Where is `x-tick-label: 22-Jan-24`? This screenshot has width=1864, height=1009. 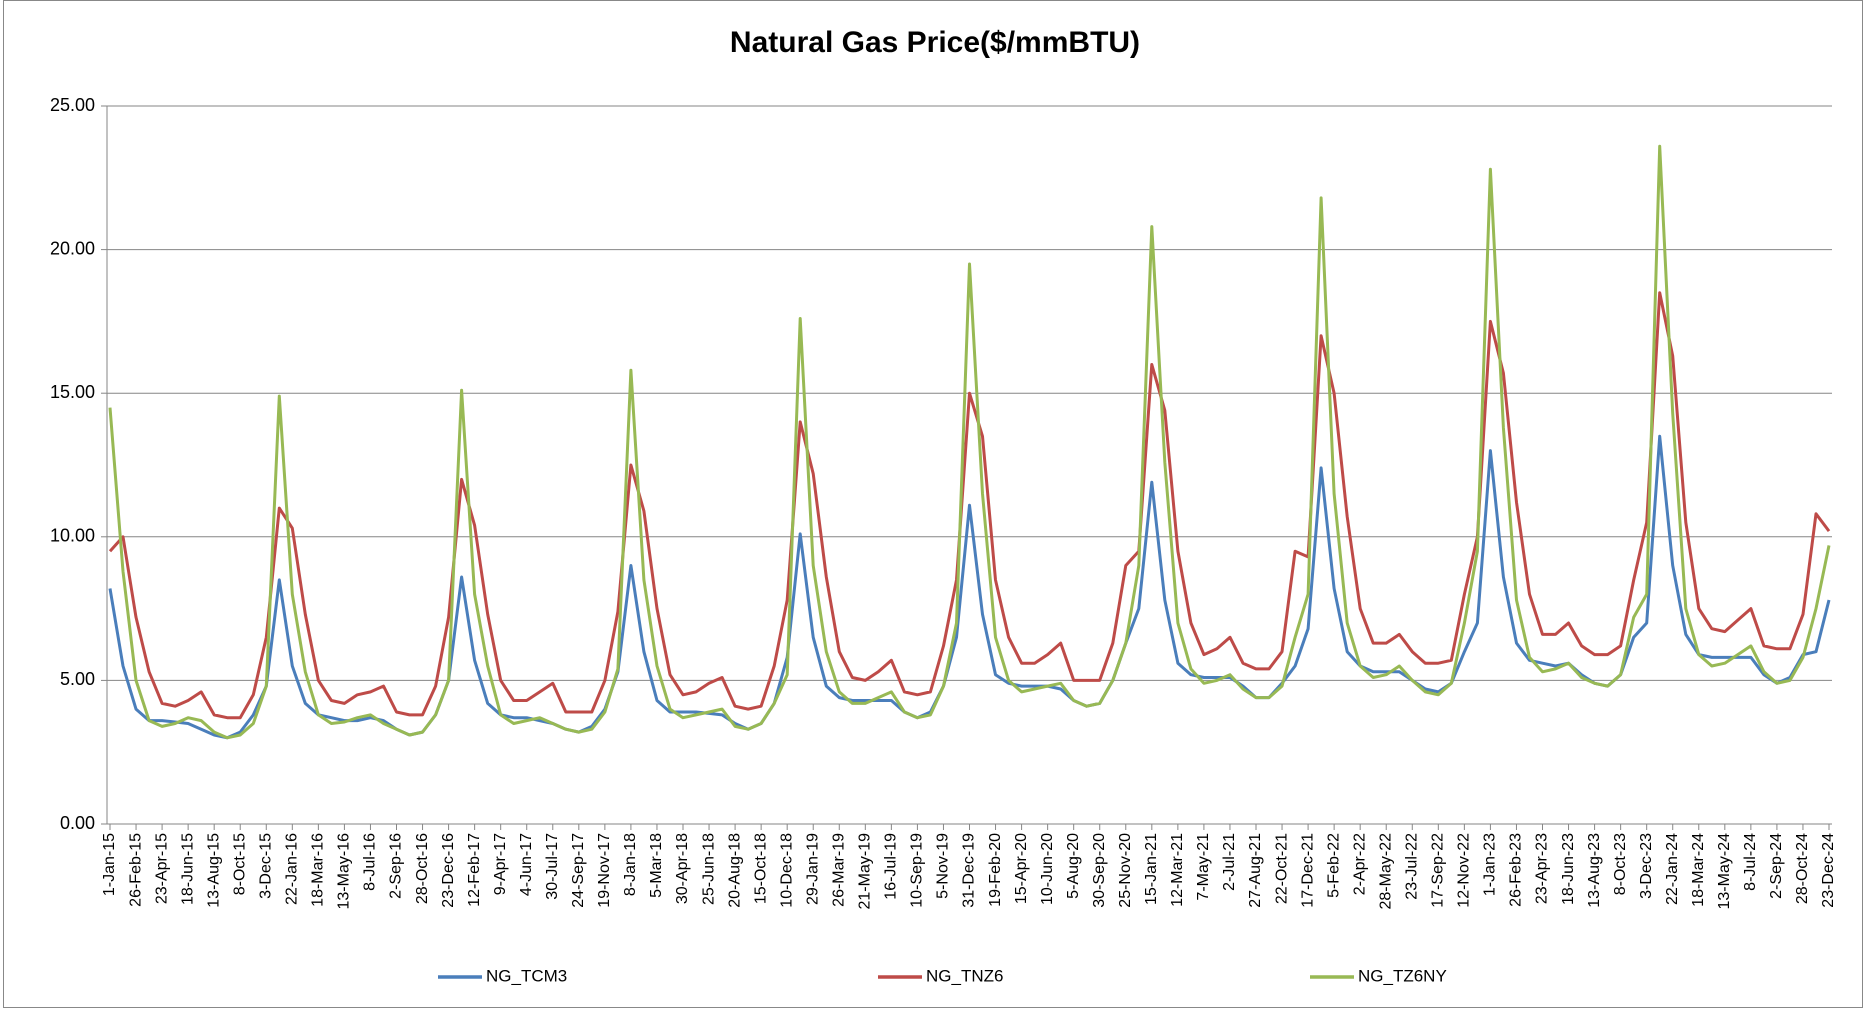
x-tick-label: 22-Jan-24 is located at coordinates (1672, 869).